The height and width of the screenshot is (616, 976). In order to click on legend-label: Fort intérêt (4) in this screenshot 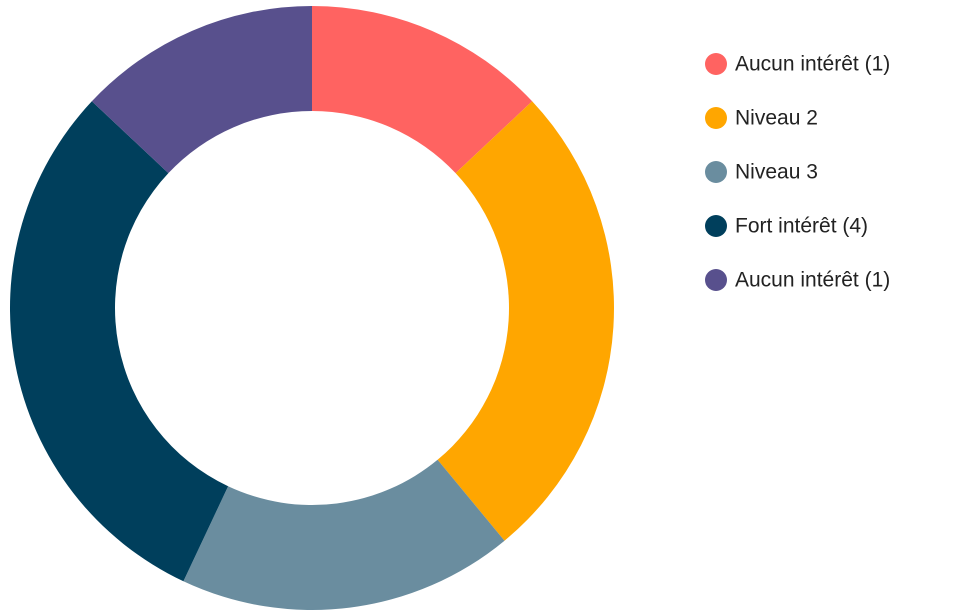, I will do `click(801, 226)`.